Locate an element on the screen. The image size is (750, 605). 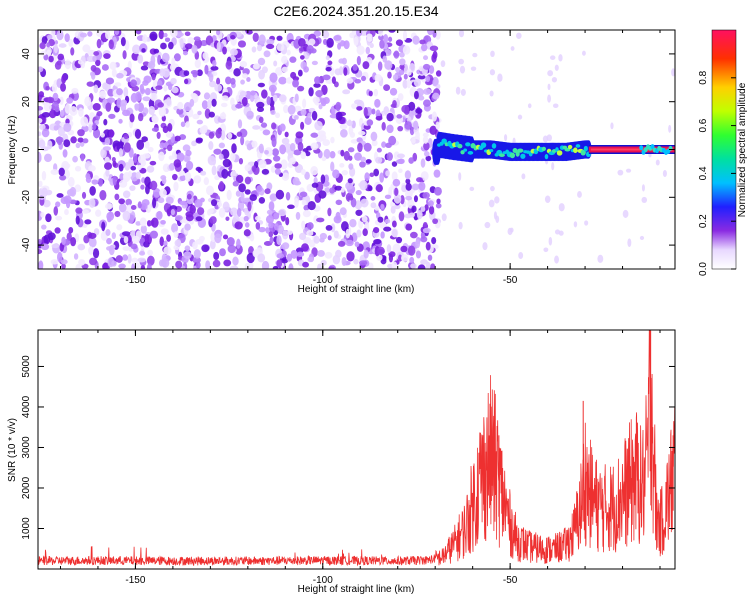
saturated-band-core is located at coordinates (631, 149).